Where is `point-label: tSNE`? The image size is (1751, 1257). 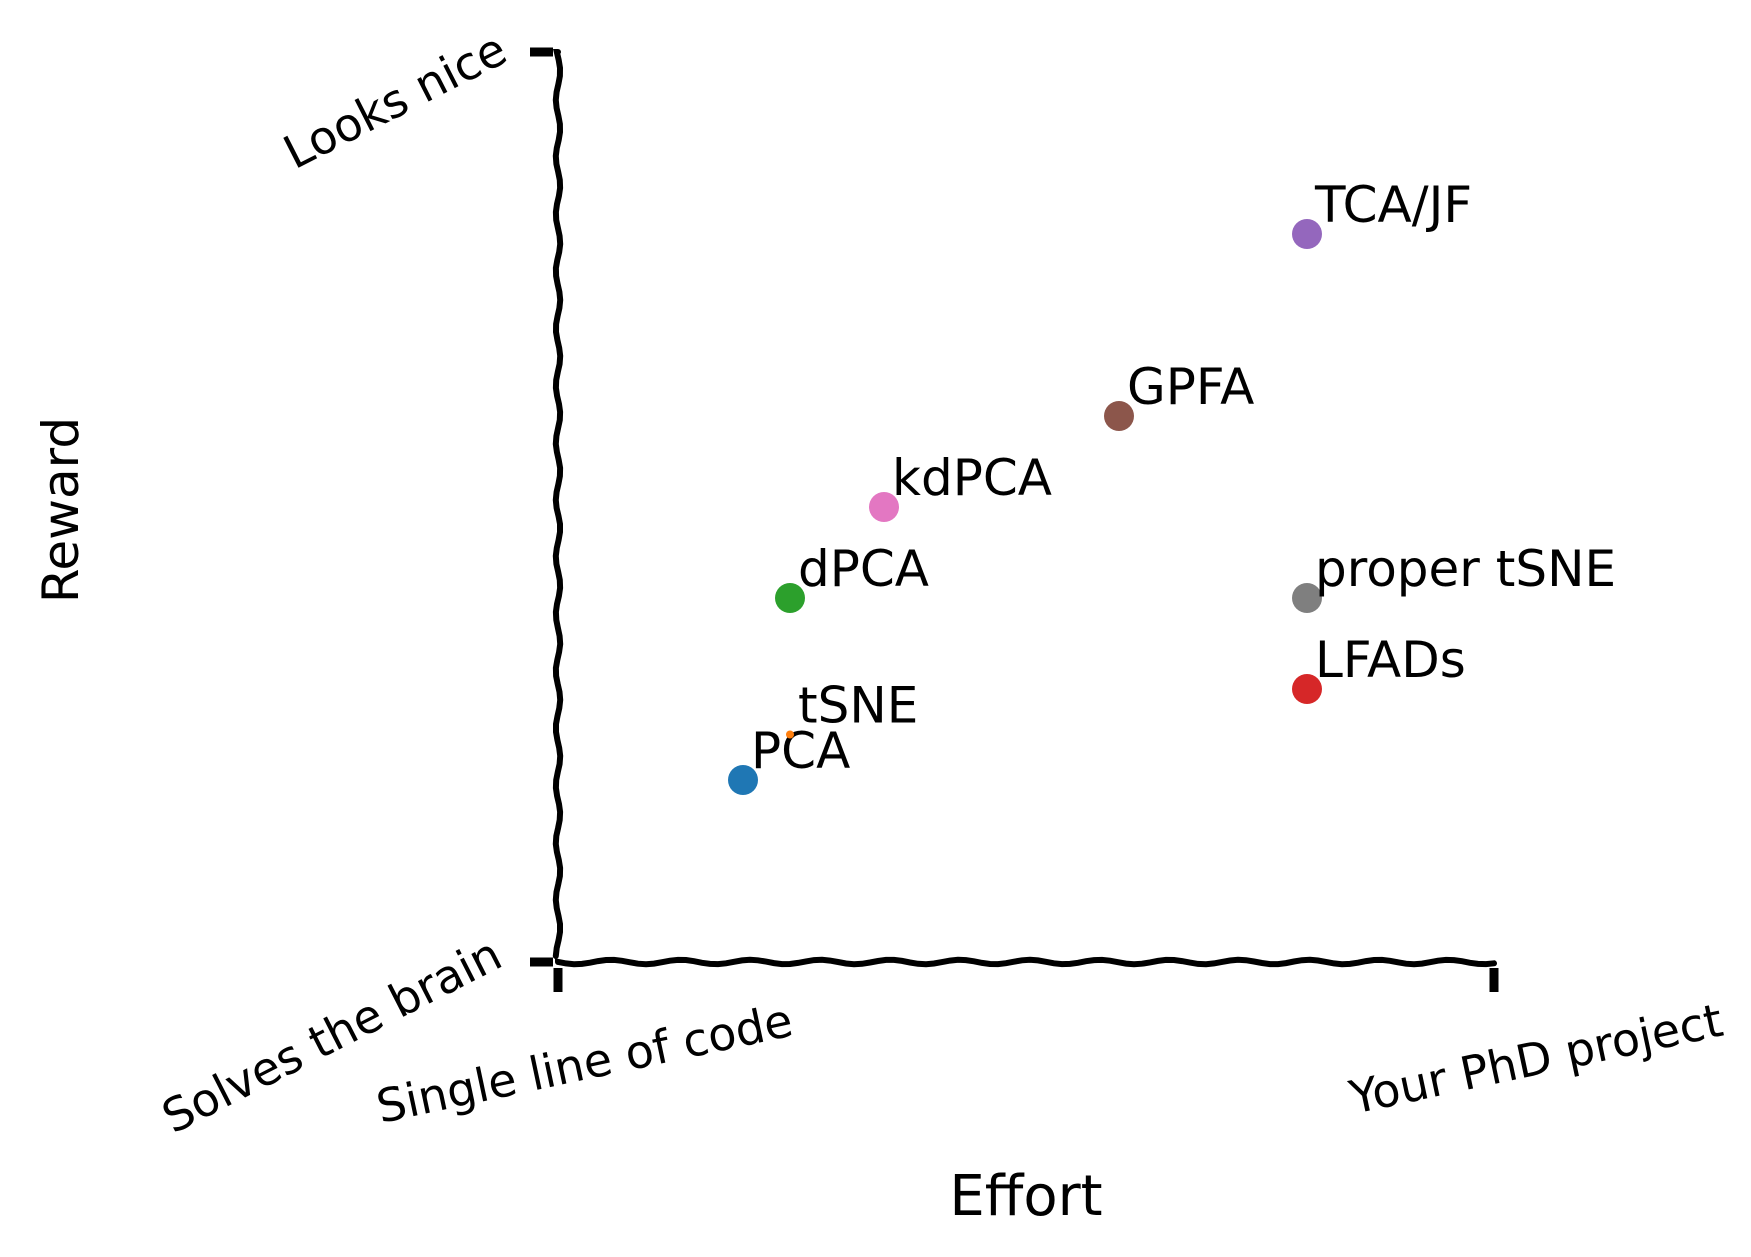
point-label: tSNE is located at coordinates (858, 706).